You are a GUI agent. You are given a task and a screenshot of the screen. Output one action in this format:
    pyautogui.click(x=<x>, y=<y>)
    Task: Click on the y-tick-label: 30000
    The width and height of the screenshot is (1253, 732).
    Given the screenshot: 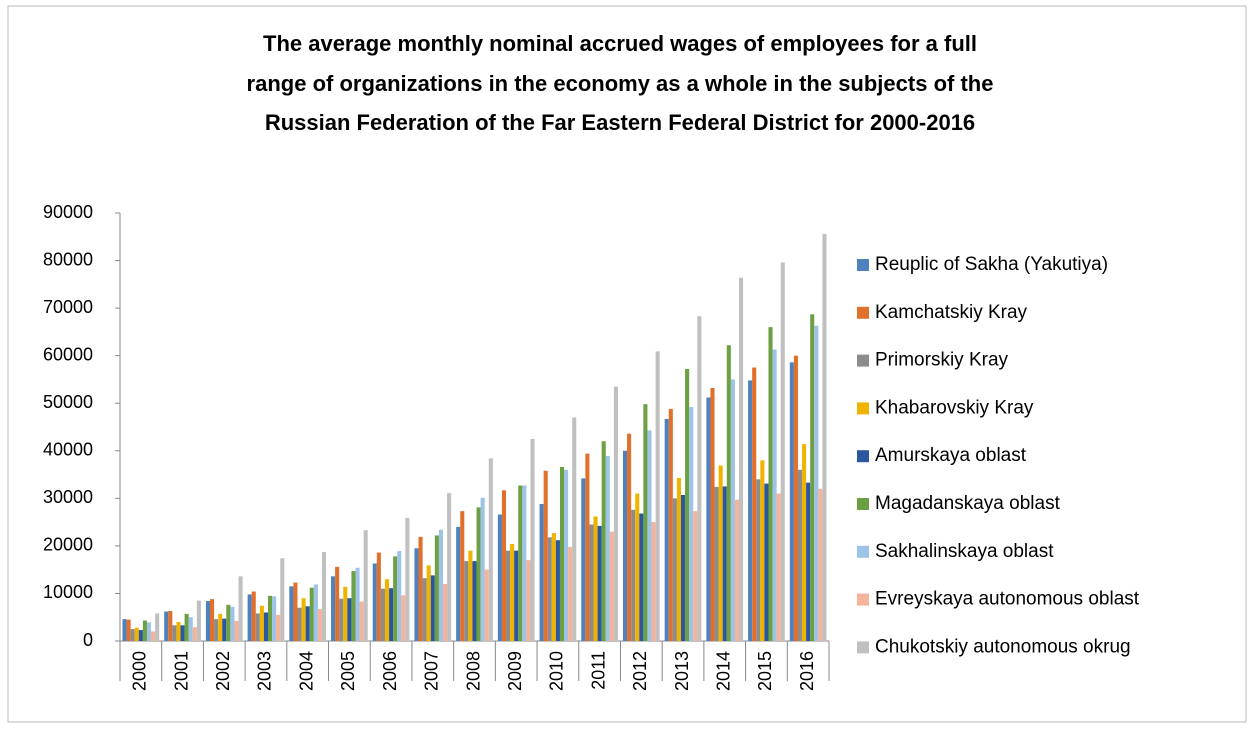 What is the action you would take?
    pyautogui.click(x=68, y=497)
    